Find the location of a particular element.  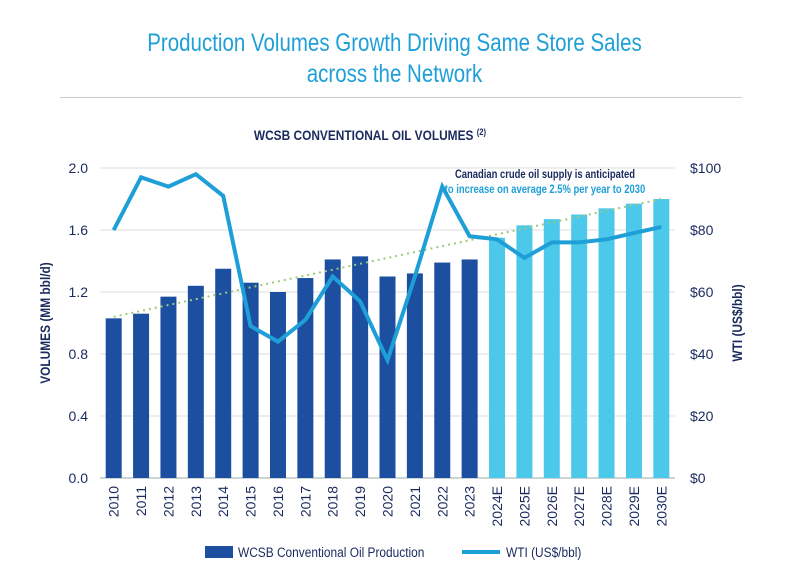

x-tick-label: 2024E is located at coordinates (497, 506).